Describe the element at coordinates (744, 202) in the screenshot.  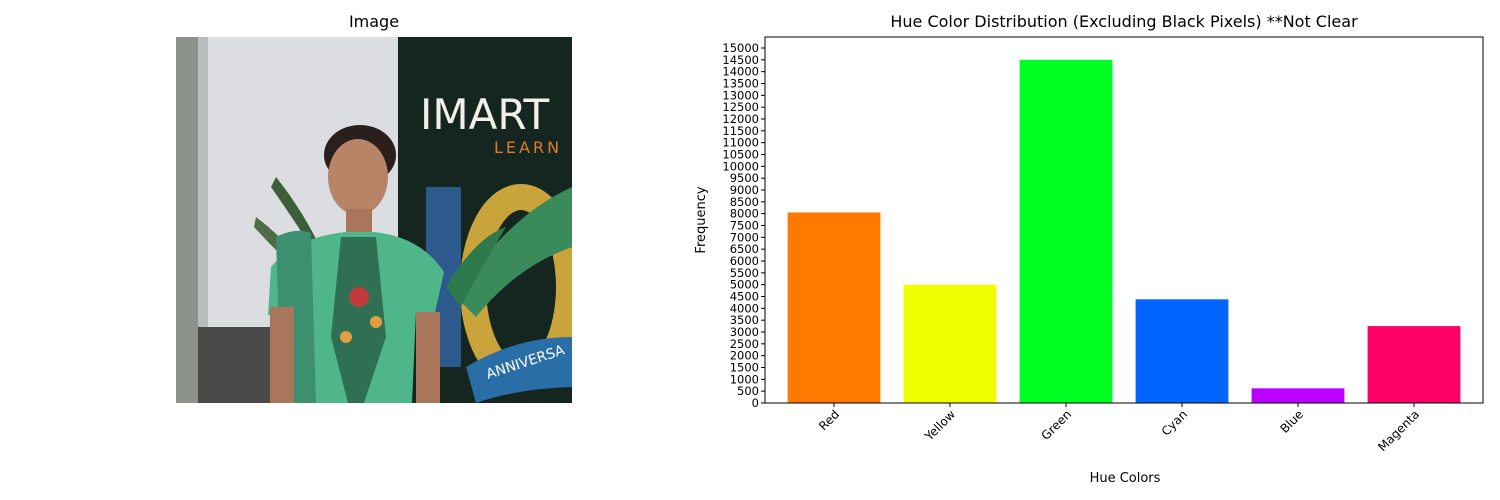
I see `y-tick-label: 8500` at that location.